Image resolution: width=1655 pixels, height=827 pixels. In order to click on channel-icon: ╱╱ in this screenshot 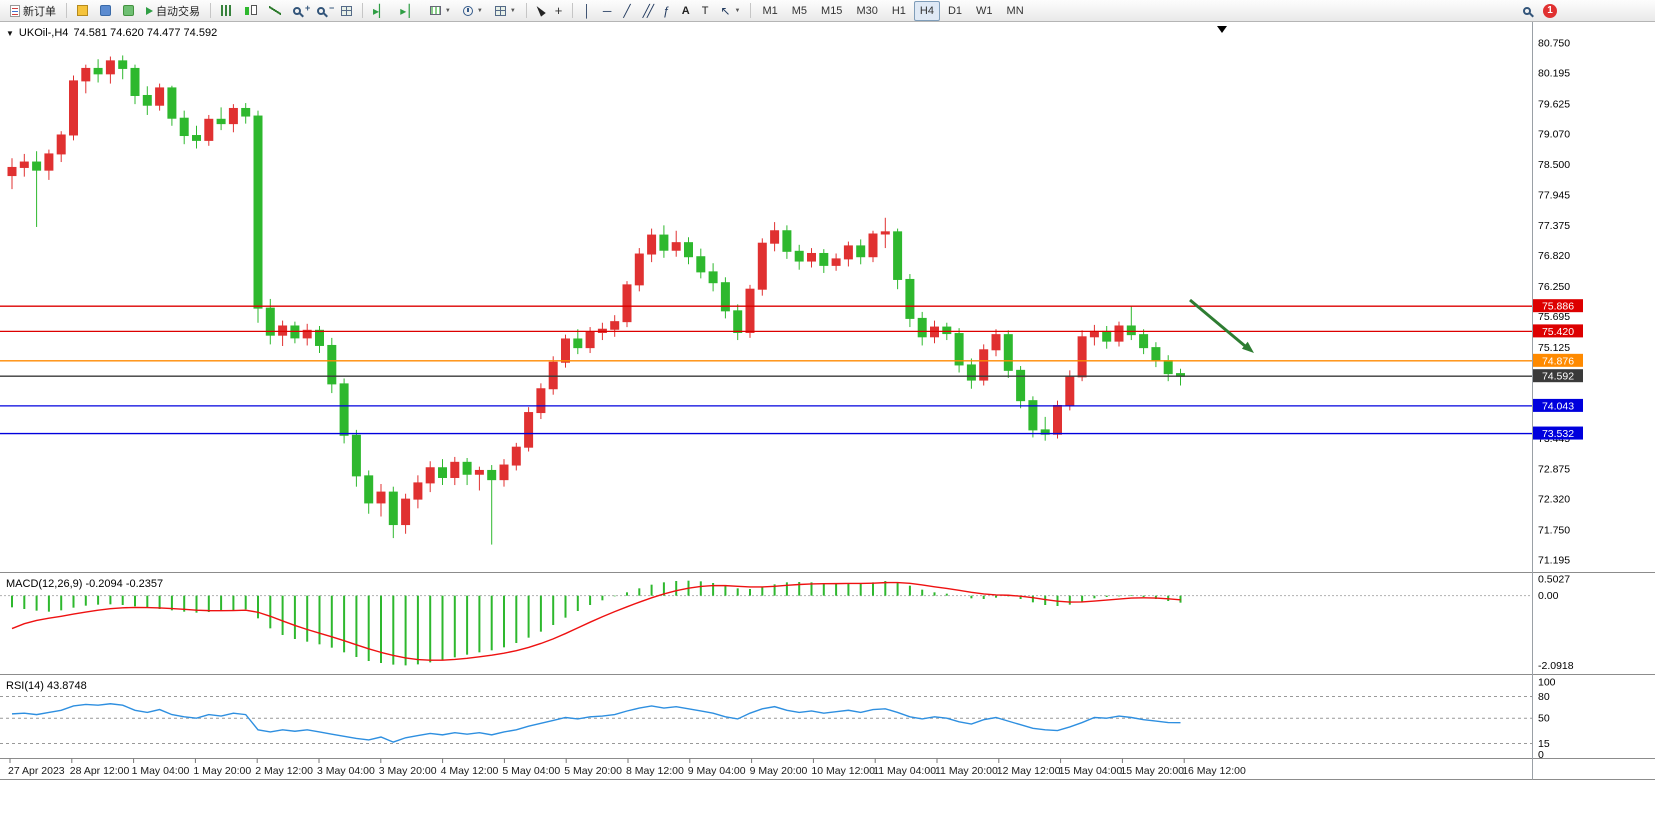, I will do `click(648, 10)`.